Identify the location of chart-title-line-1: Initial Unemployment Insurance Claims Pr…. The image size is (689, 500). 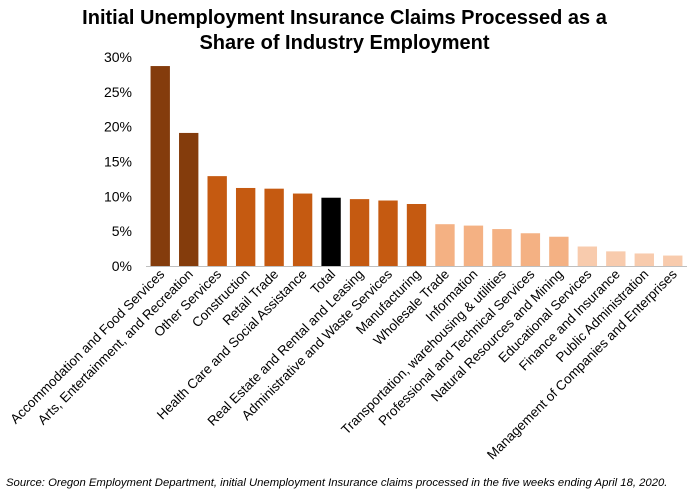
(344, 18).